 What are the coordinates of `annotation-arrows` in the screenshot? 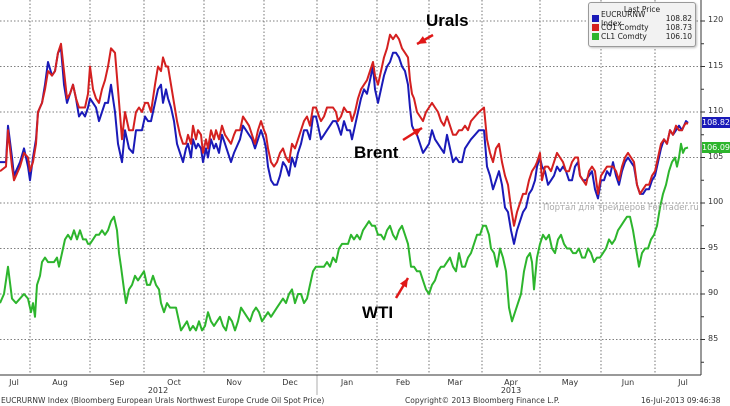 It's located at (414, 166).